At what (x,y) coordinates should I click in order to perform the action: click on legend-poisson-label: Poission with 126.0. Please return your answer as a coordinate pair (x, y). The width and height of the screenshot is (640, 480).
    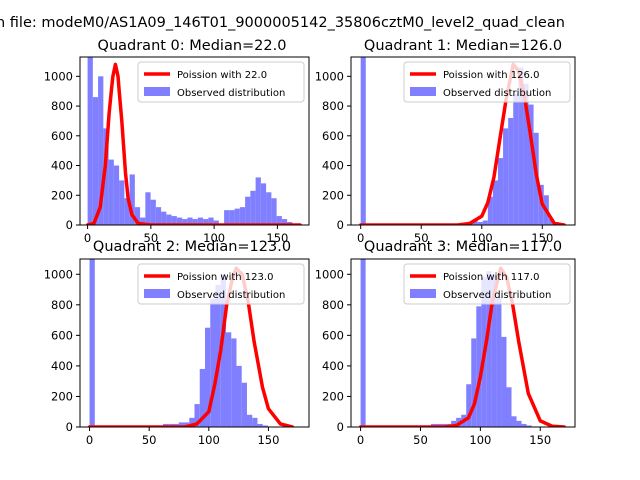
    Looking at the image, I should click on (491, 75).